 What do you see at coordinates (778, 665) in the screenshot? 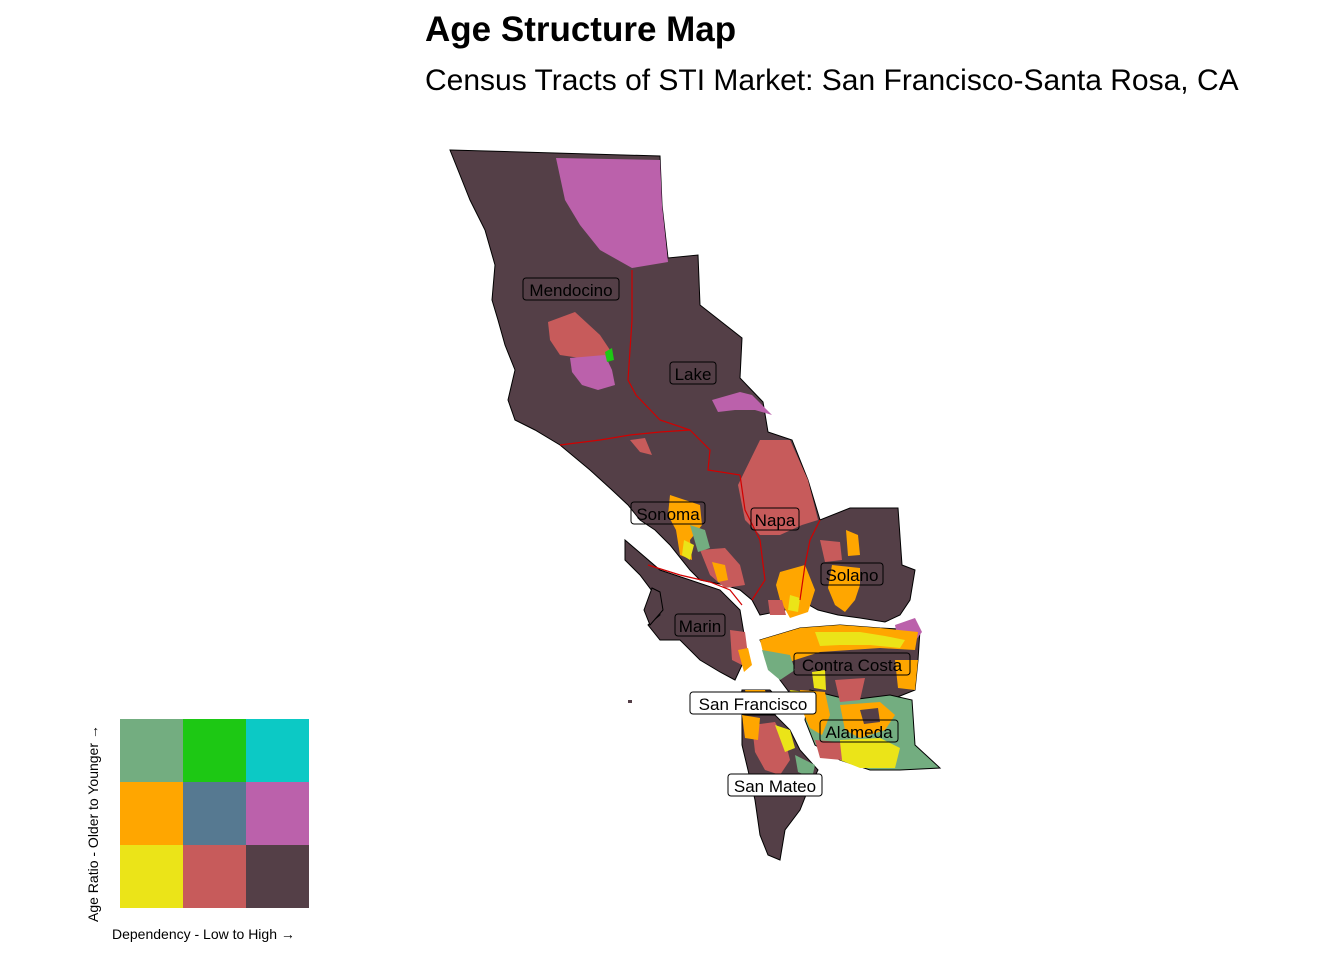
I see `tract-cc-green-west` at bounding box center [778, 665].